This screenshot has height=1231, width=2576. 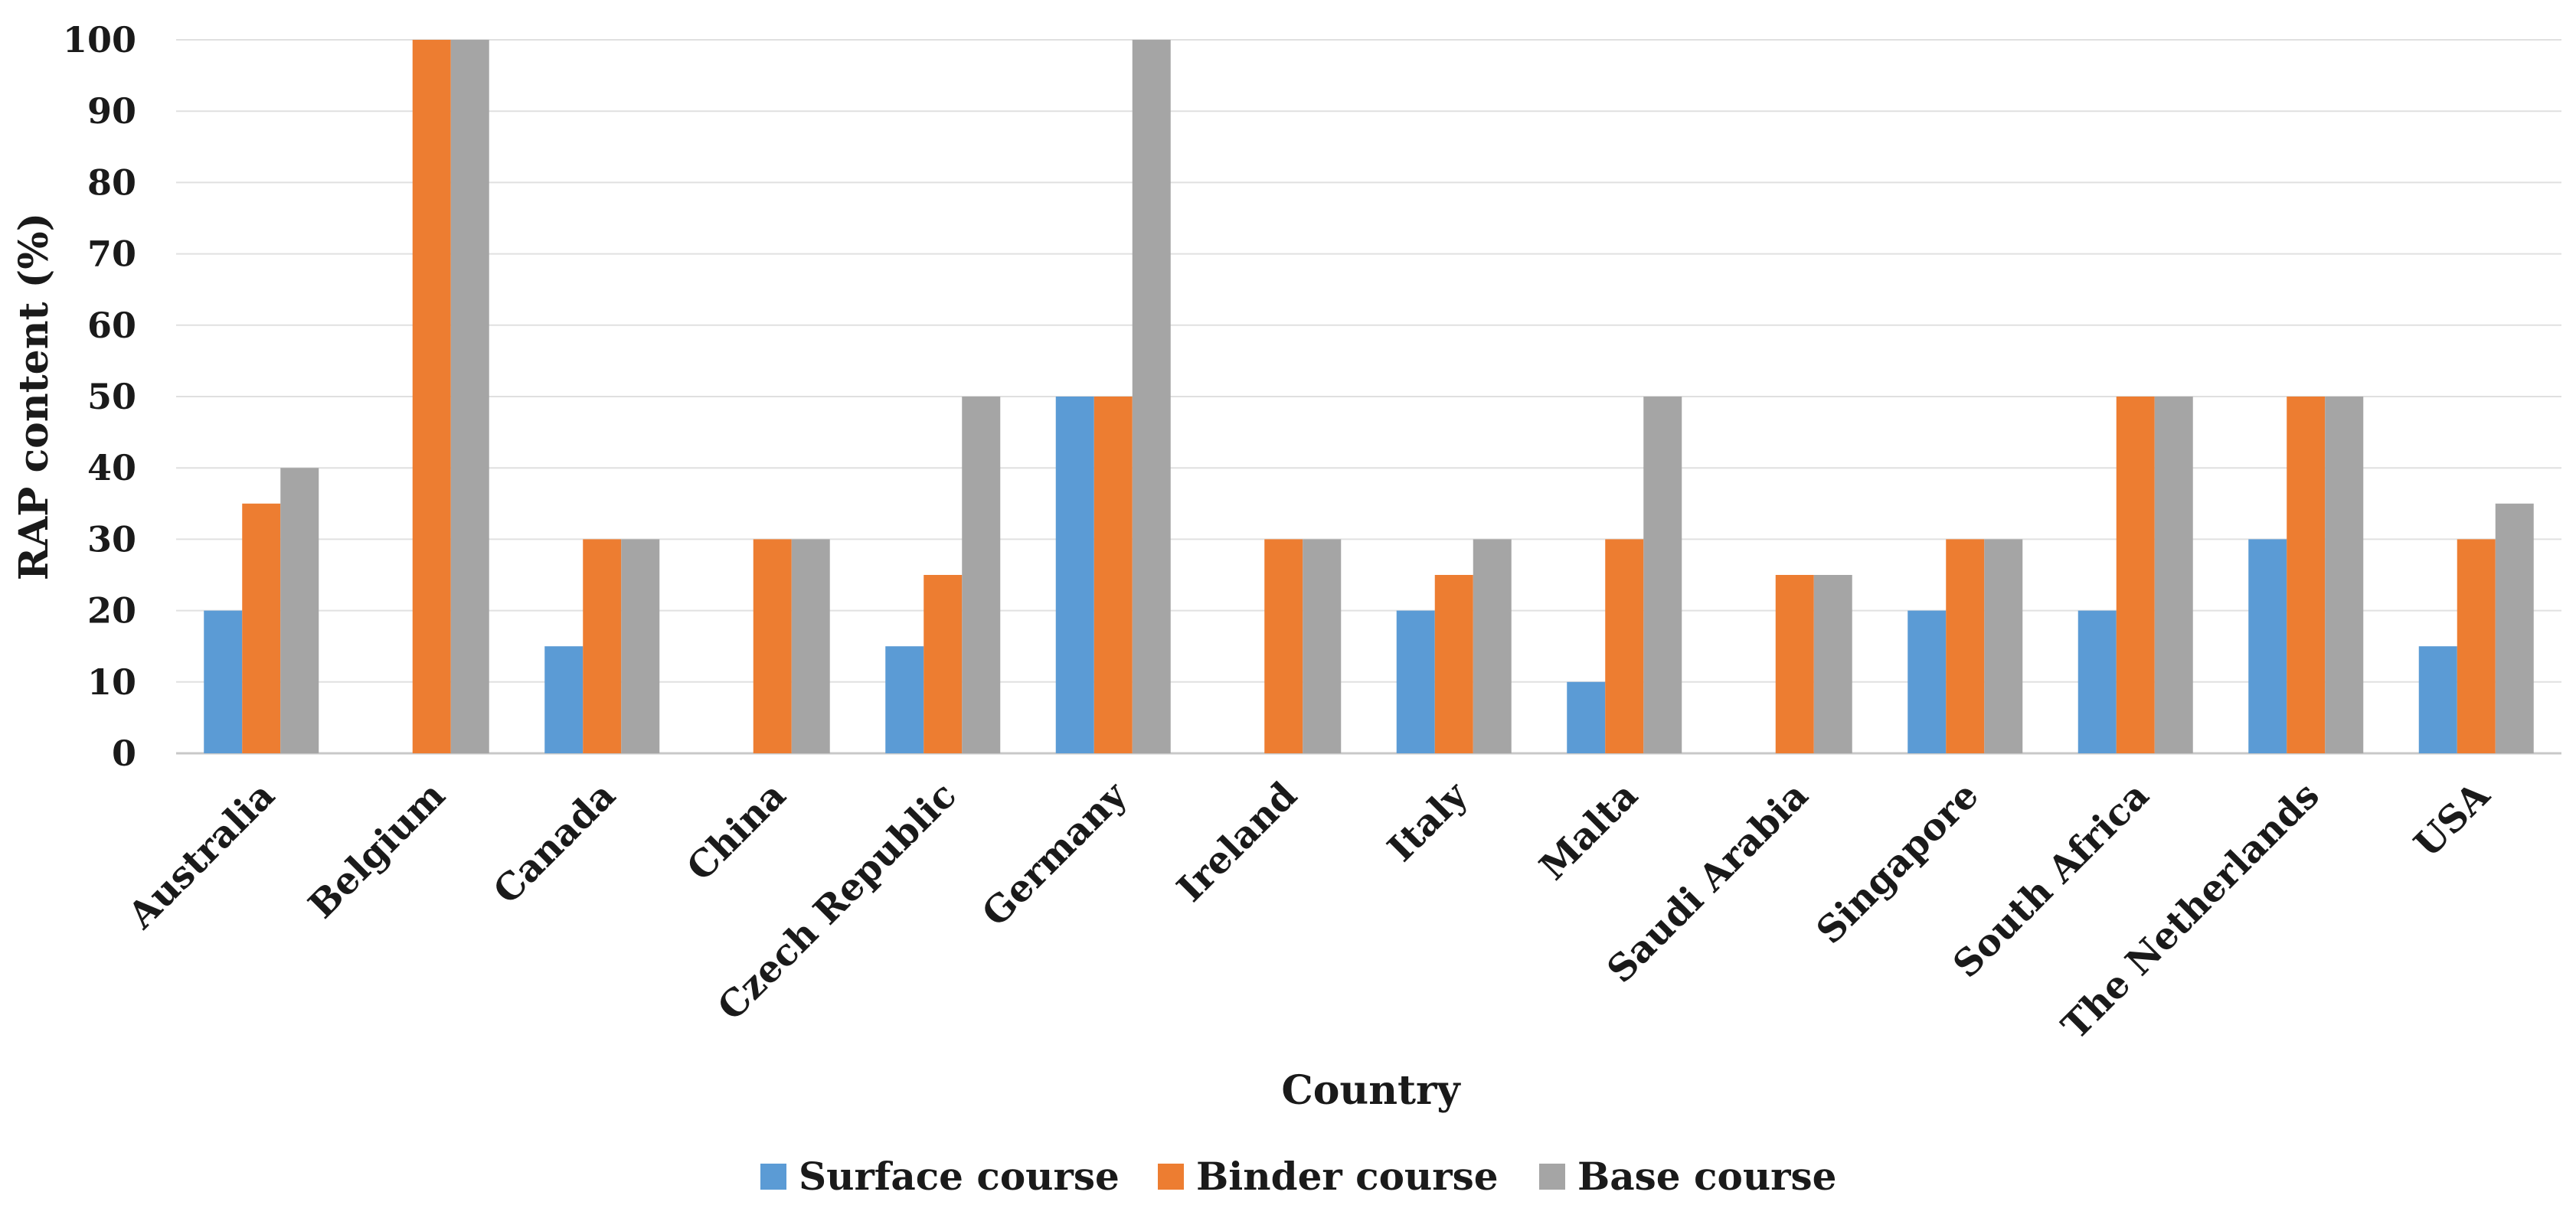 What do you see at coordinates (1237, 842) in the screenshot?
I see `x-tick-label: Ireland` at bounding box center [1237, 842].